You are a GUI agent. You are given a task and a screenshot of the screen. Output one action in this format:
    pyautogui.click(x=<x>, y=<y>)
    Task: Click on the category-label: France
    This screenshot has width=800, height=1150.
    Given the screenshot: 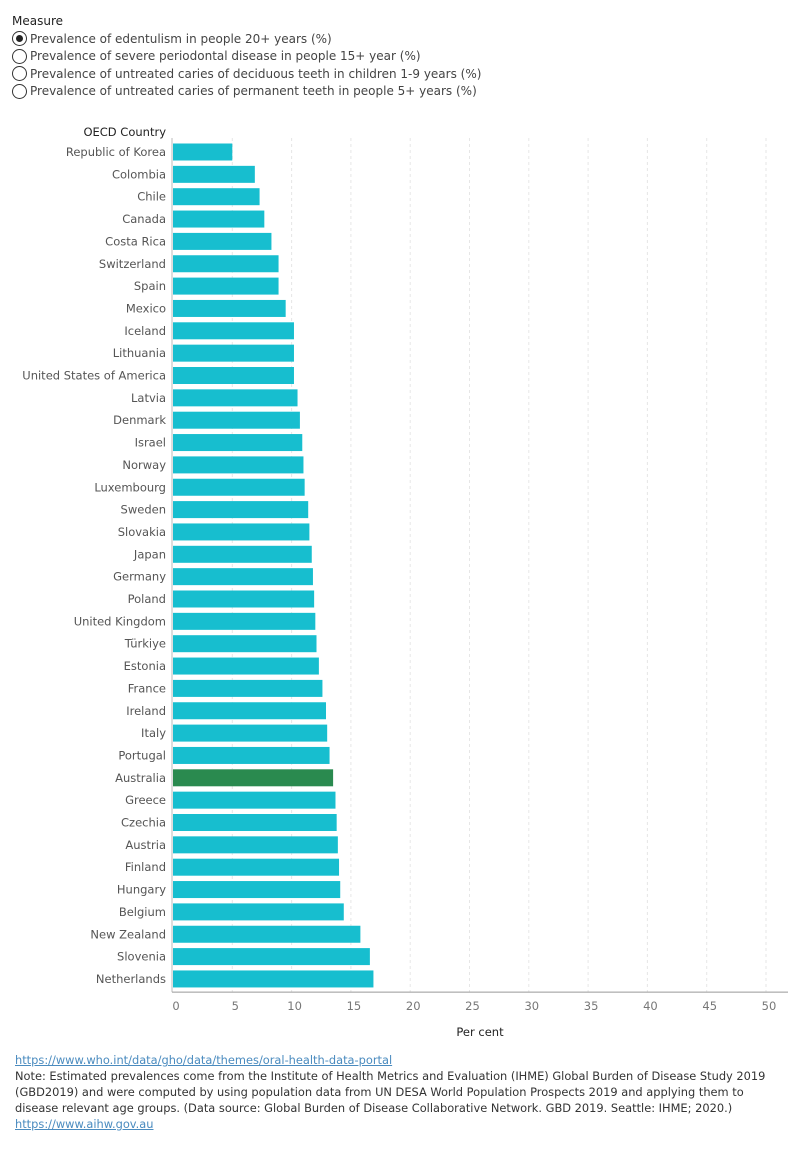 What is the action you would take?
    pyautogui.click(x=147, y=688)
    